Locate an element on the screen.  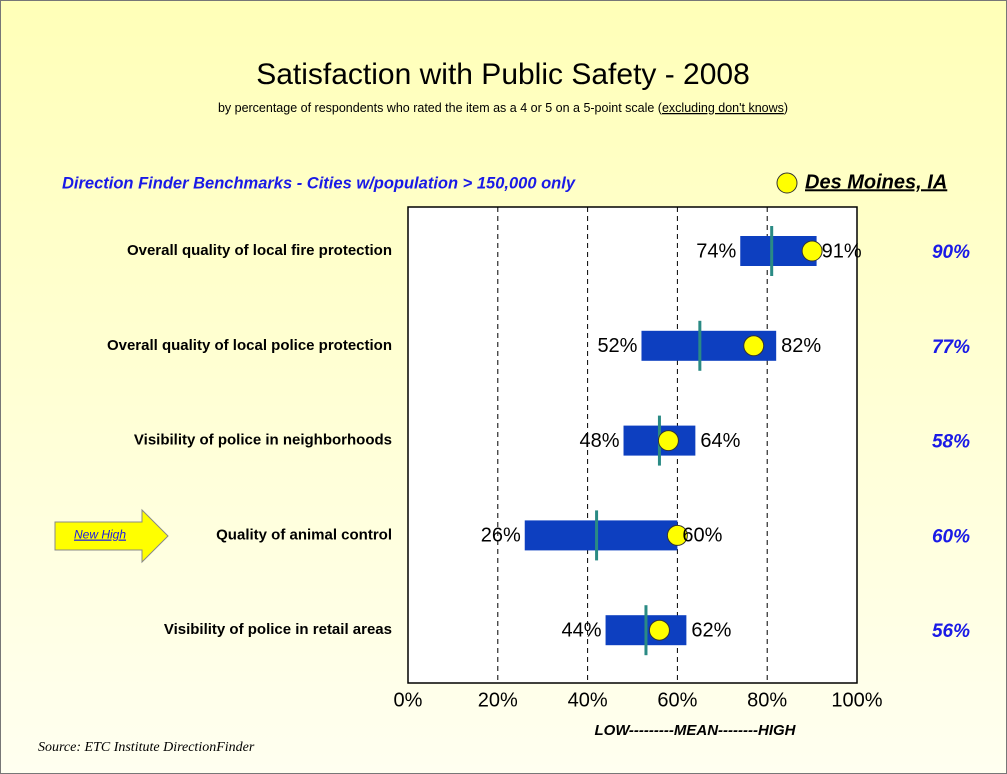
high-label: 60% is located at coordinates (702, 536).